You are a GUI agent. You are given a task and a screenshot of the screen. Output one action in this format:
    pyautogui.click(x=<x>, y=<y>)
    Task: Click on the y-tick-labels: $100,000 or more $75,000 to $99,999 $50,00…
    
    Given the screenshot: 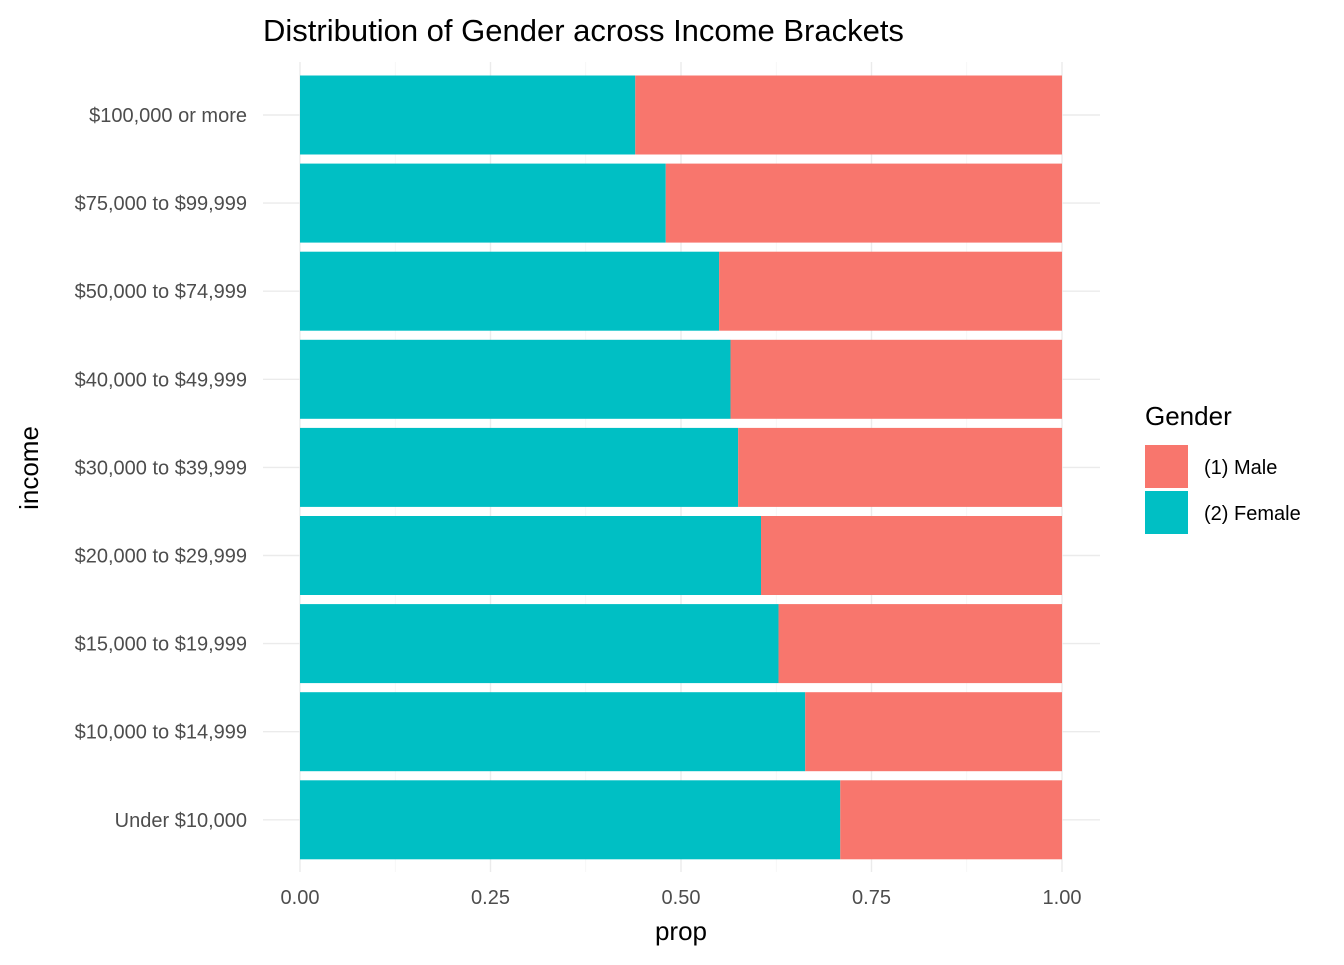 What is the action you would take?
    pyautogui.click(x=161, y=468)
    